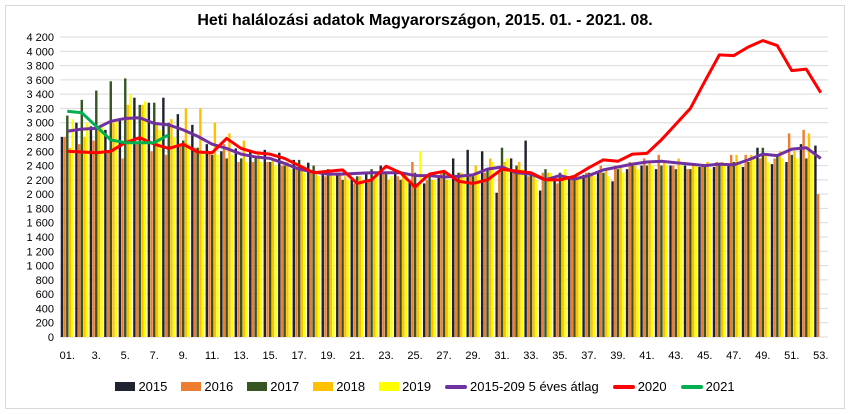  What do you see at coordinates (704, 356) in the screenshot?
I see `x-tick-label: 45.` at bounding box center [704, 356].